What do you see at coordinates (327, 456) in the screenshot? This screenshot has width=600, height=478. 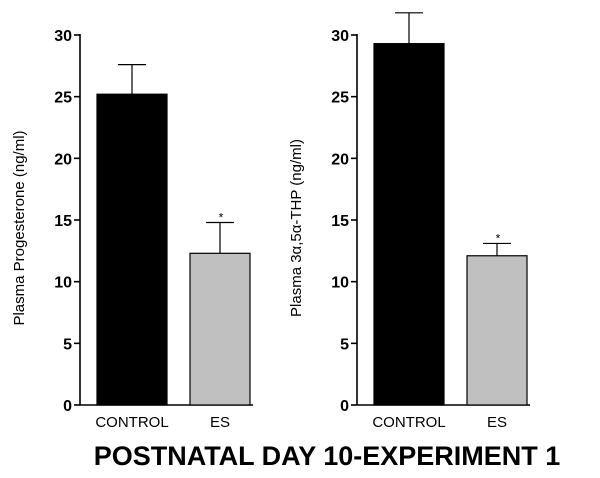 I see `figure-title: POSTNATAL DAY 10-EXPERIMENT 1` at bounding box center [327, 456].